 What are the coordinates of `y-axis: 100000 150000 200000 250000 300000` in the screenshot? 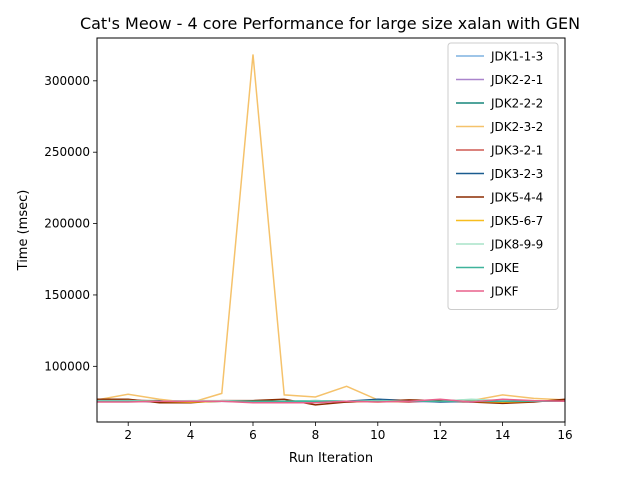 It's located at (70, 223).